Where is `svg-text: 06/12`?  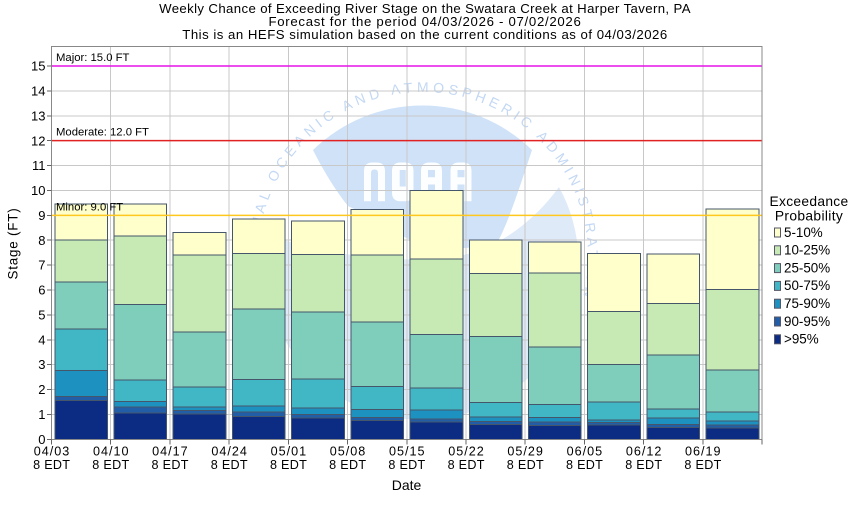 svg-text: 06/12 is located at coordinates (644, 451).